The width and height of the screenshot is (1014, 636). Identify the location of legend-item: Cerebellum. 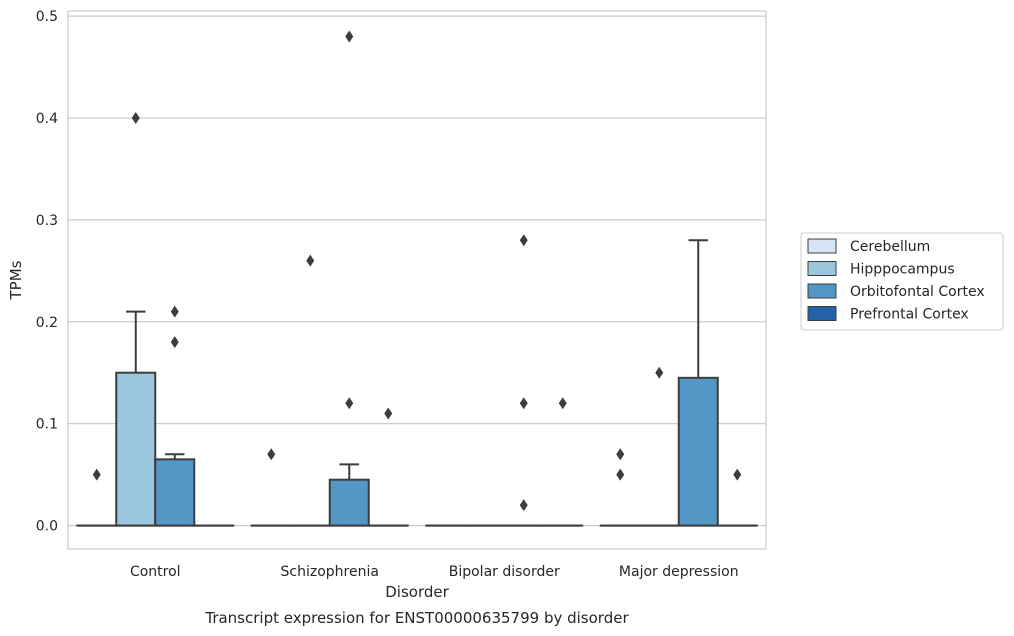
(868, 246).